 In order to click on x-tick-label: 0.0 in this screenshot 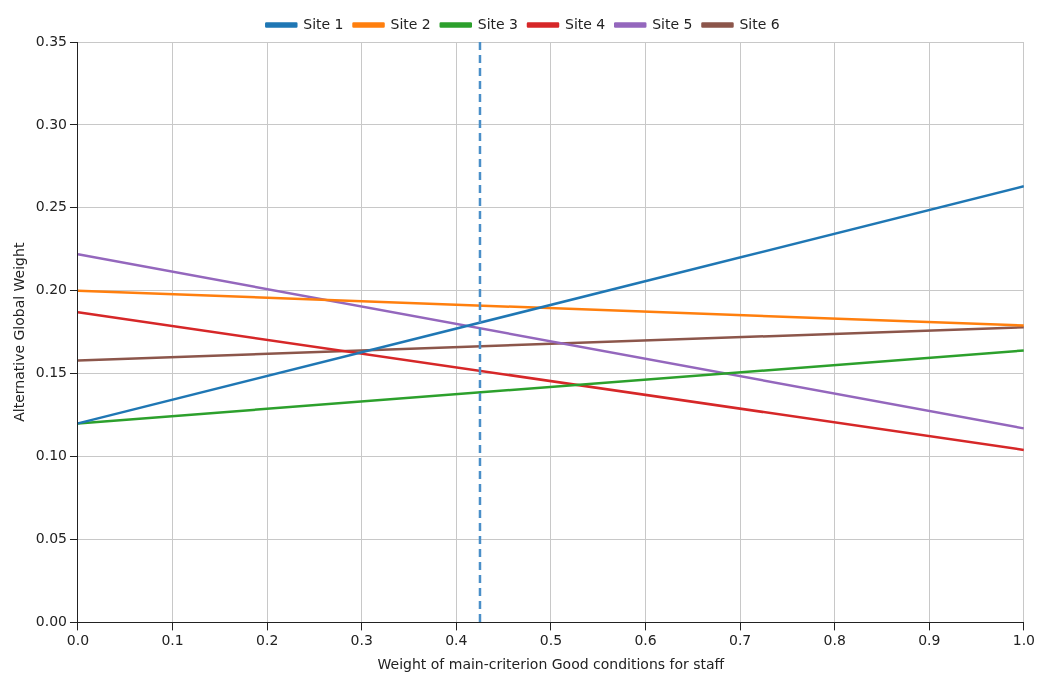, I will do `click(78, 640)`.